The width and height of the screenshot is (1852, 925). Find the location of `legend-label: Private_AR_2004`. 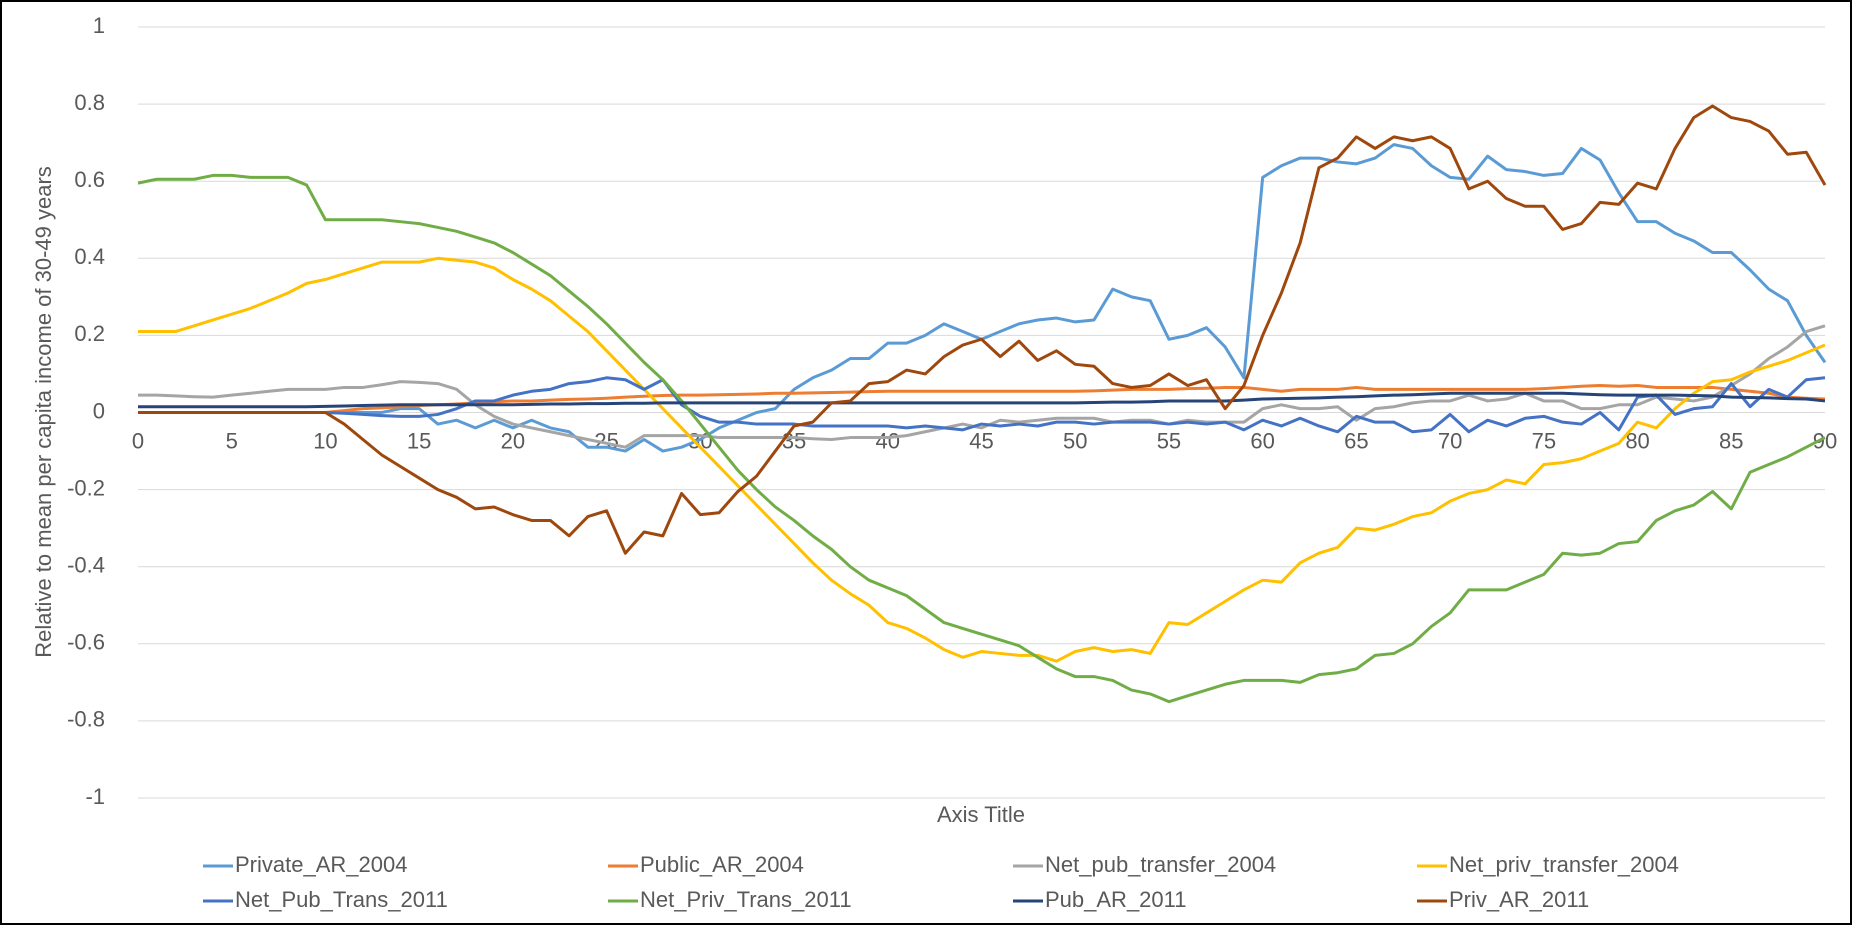

legend-label: Private_AR_2004 is located at coordinates (321, 864).